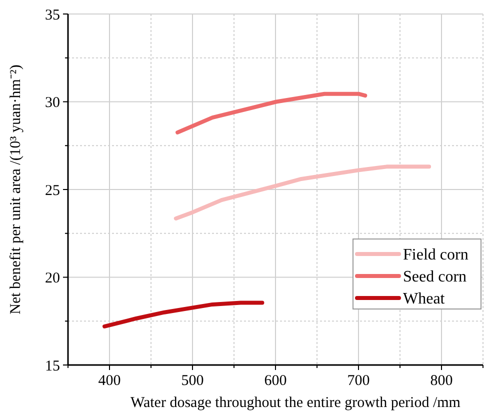 The height and width of the screenshot is (419, 491). What do you see at coordinates (295, 403) in the screenshot?
I see `x-axis-title: Water dosage throughout the entire growth period /mm` at bounding box center [295, 403].